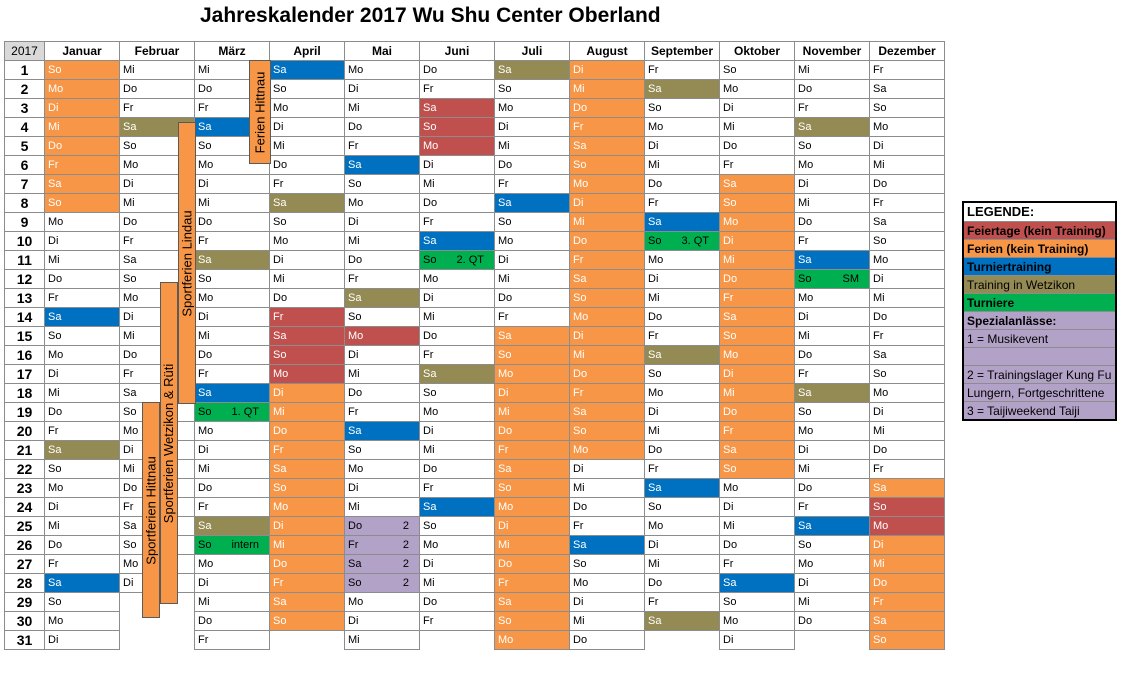 The width and height of the screenshot is (1121, 684). Describe the element at coordinates (382, 526) in the screenshot. I see `day-cell: Do 2` at that location.